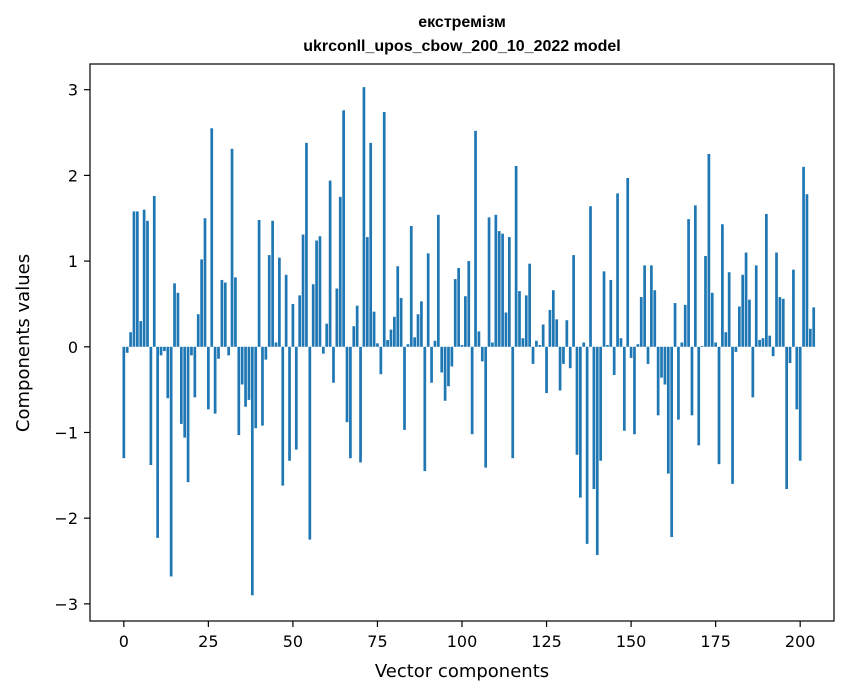  Describe the element at coordinates (377, 641) in the screenshot. I see `x-tick-label: 75` at that location.